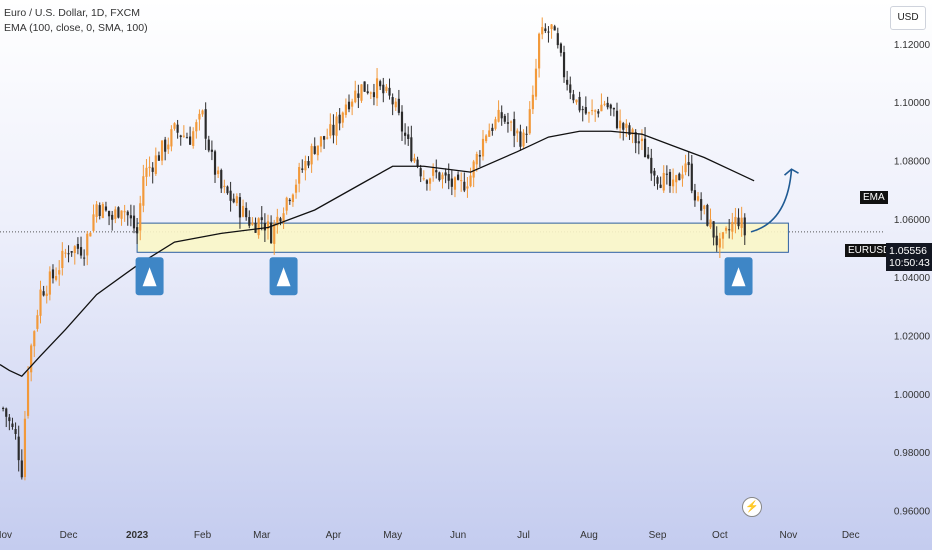  Describe the element at coordinates (912, 220) in the screenshot. I see `y-tick-label: 1.06000` at that location.